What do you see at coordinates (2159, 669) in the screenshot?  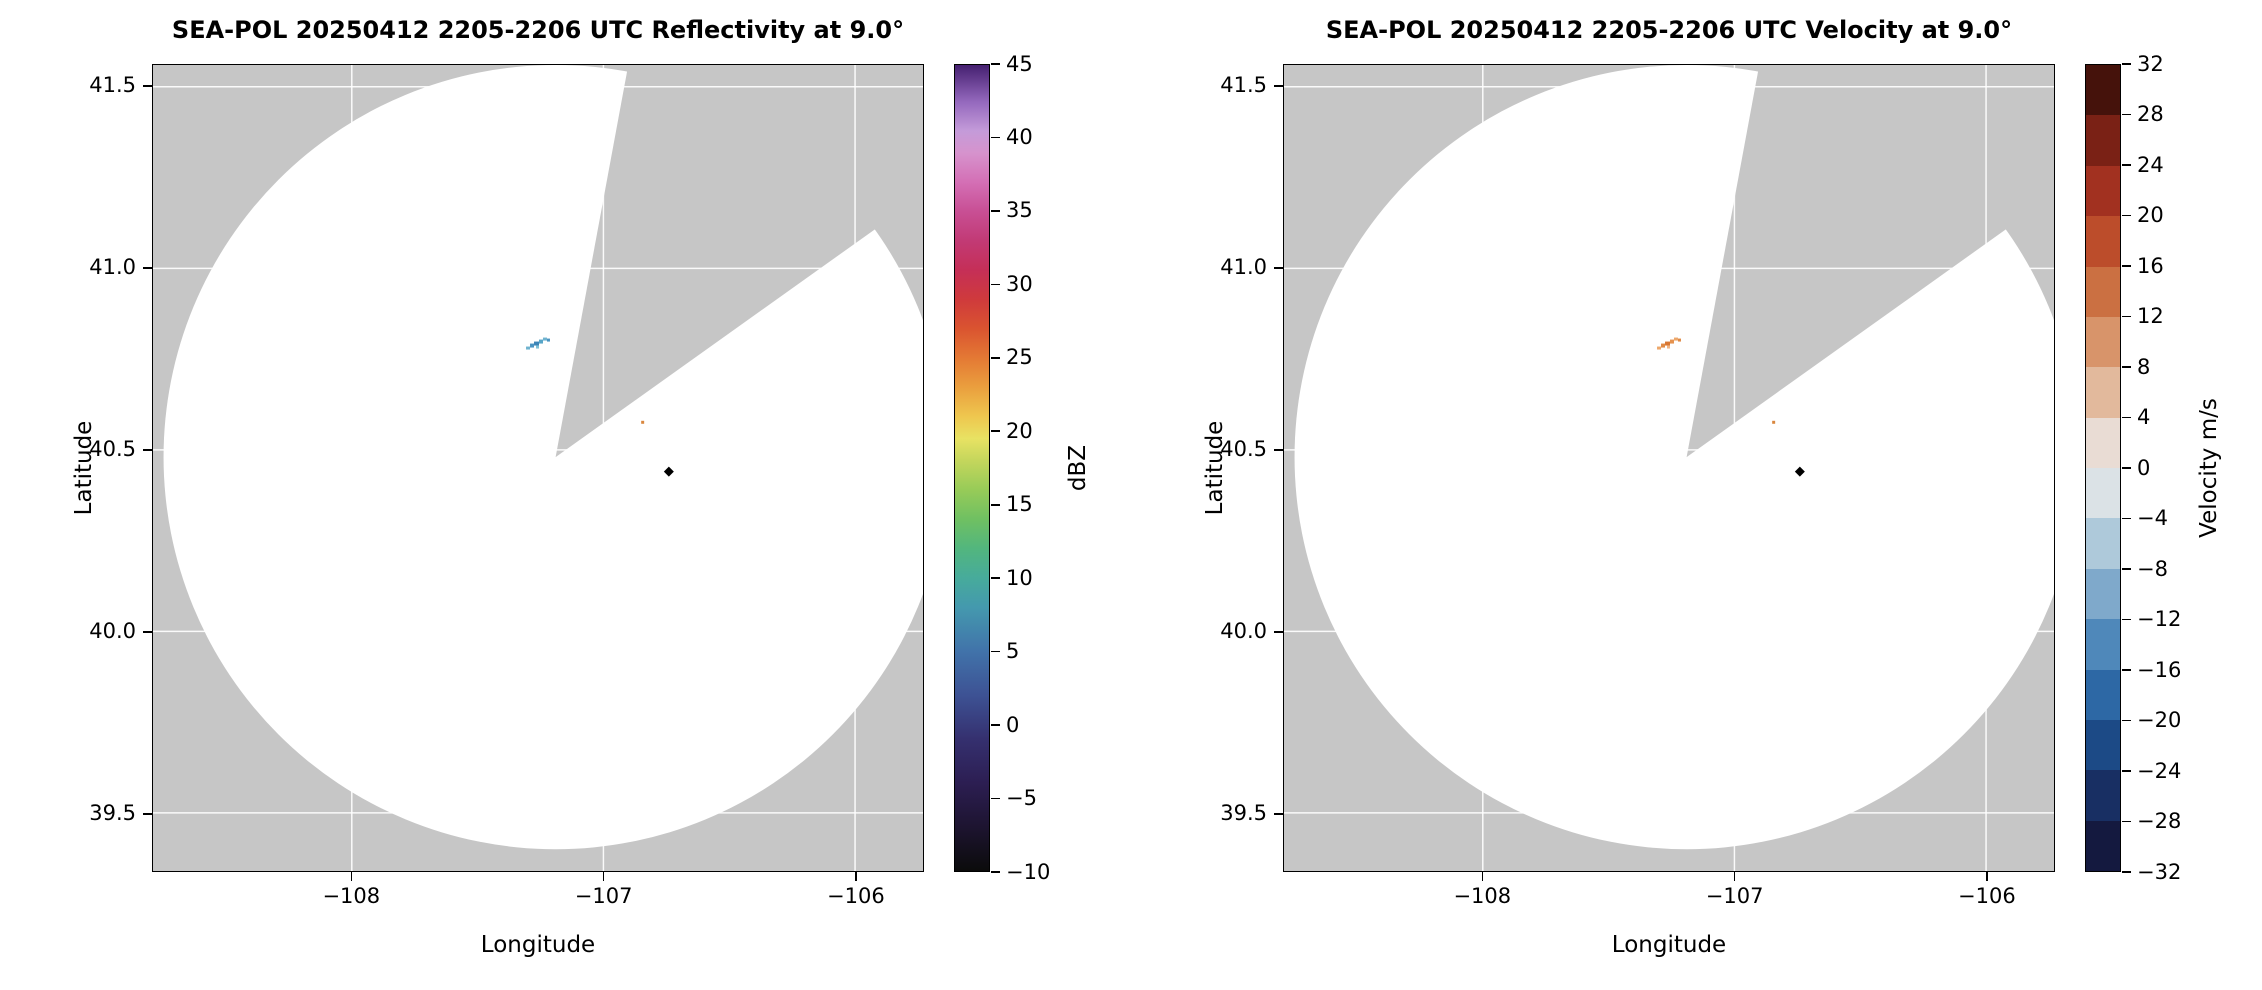 I see `colorbar-tick-label: −16` at bounding box center [2159, 669].